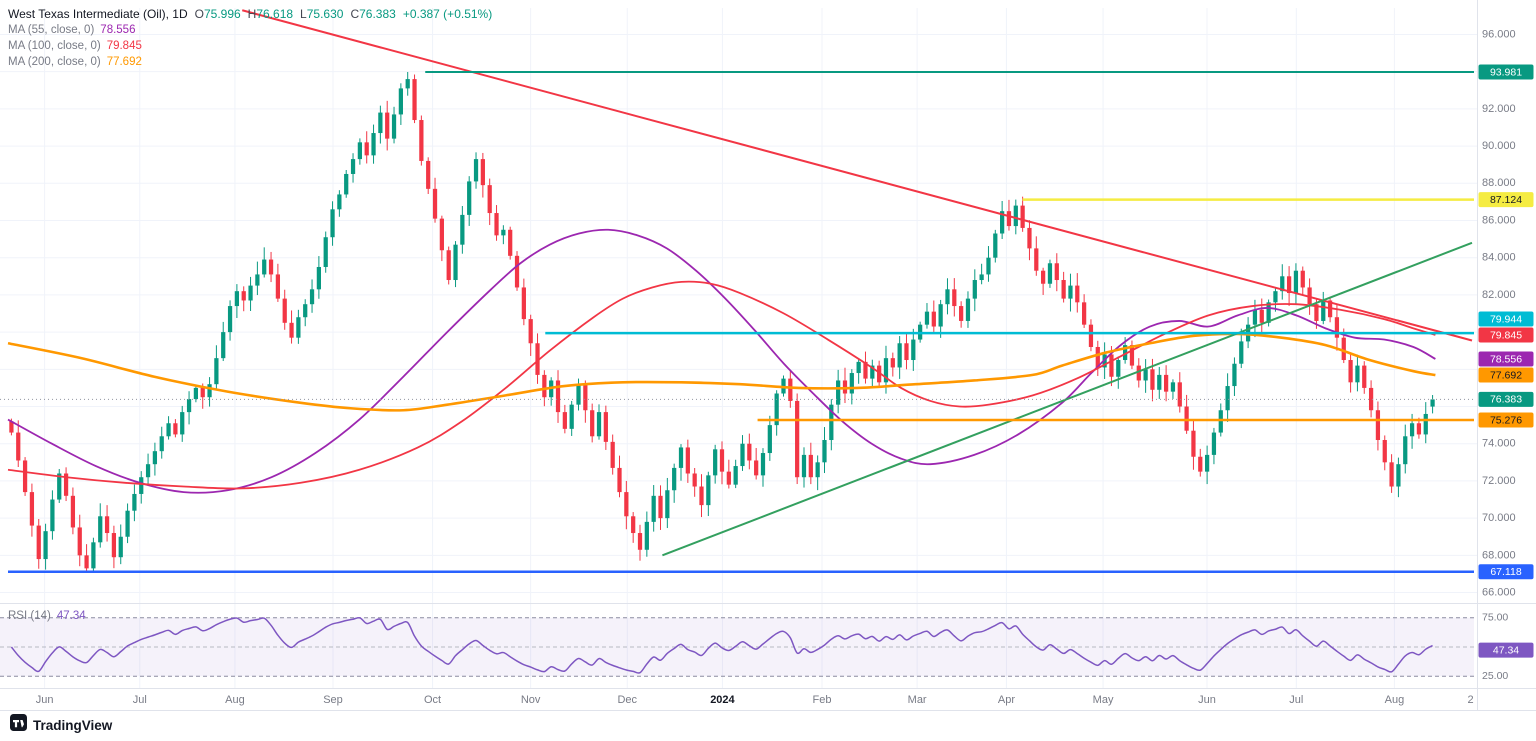 Image resolution: width=1536 pixels, height=741 pixels. Describe the element at coordinates (1506, 319) in the screenshot. I see `svg-text: 79.944` at that location.